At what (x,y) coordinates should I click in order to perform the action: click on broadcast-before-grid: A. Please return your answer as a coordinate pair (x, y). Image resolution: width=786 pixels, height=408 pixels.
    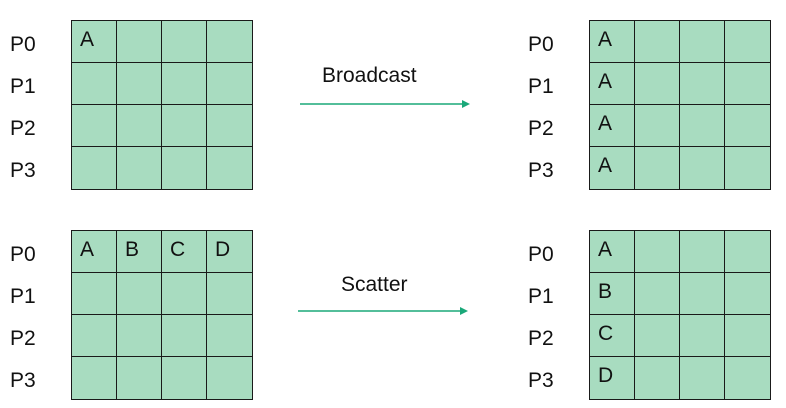
    Looking at the image, I should click on (162, 105).